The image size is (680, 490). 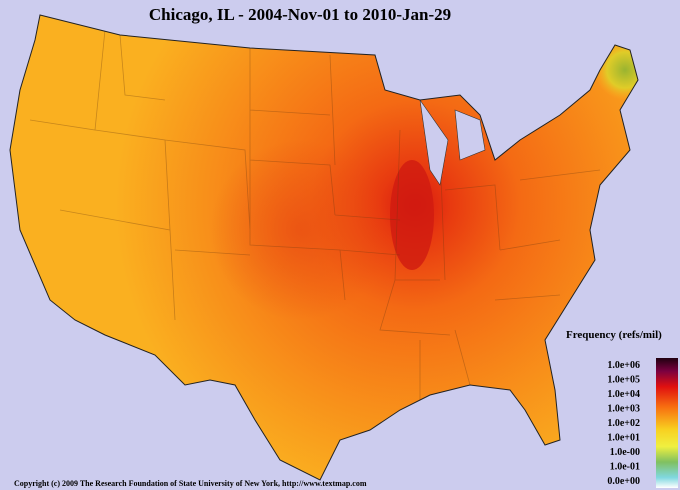 What do you see at coordinates (412, 215) in the screenshot?
I see `heat-illinois` at bounding box center [412, 215].